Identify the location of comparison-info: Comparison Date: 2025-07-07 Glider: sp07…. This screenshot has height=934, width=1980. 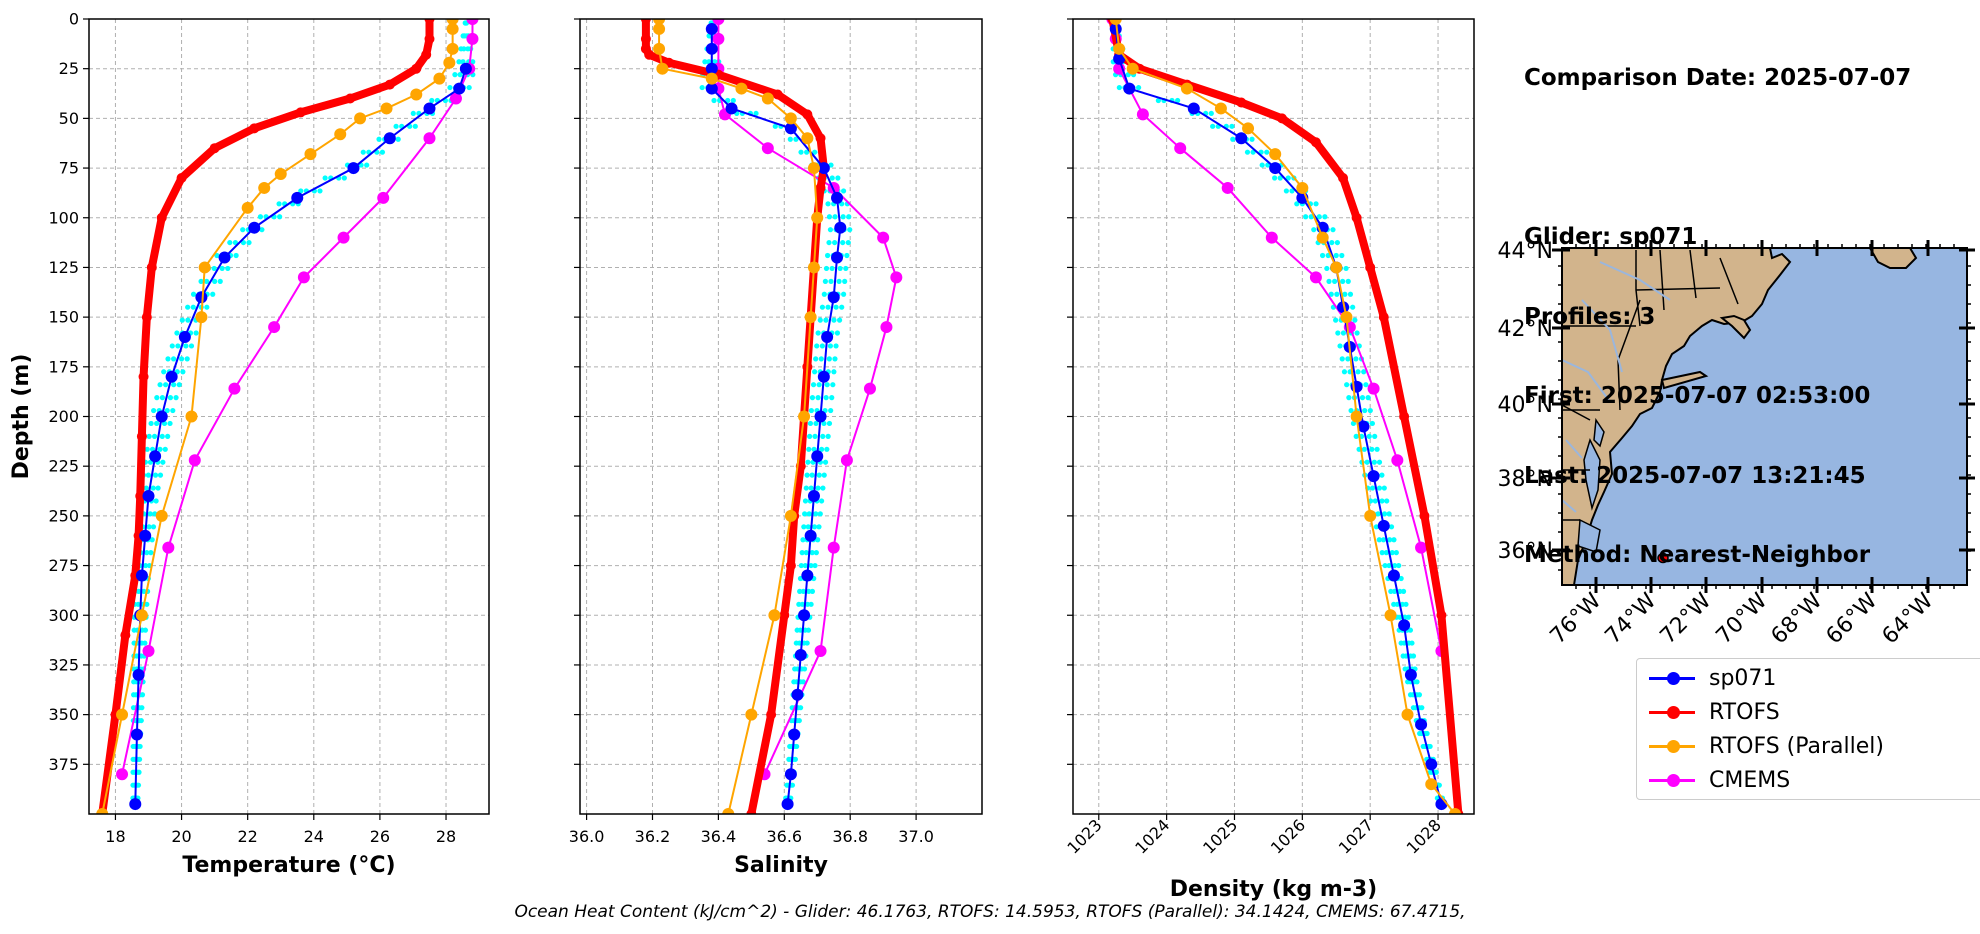
(1717, 303).